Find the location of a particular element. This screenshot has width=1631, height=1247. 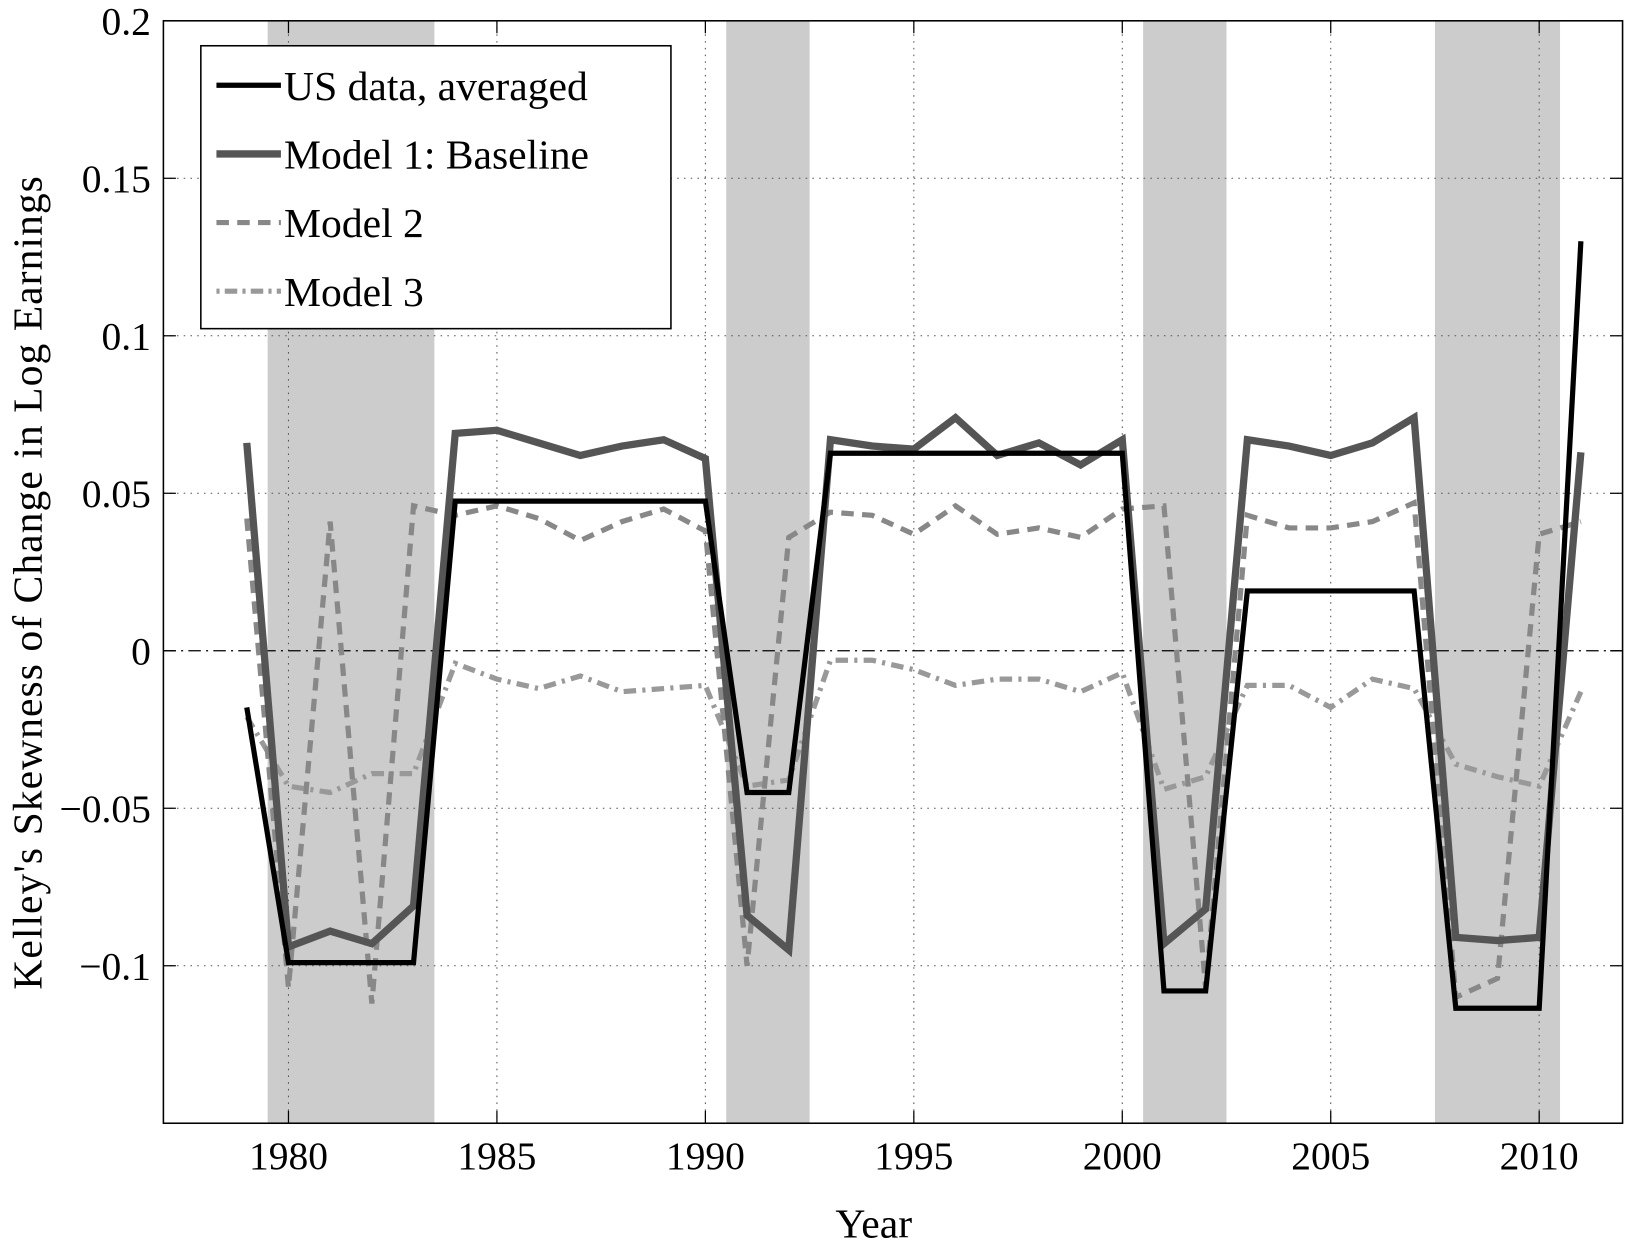

x-tick-label: 1990 is located at coordinates (705, 1156).